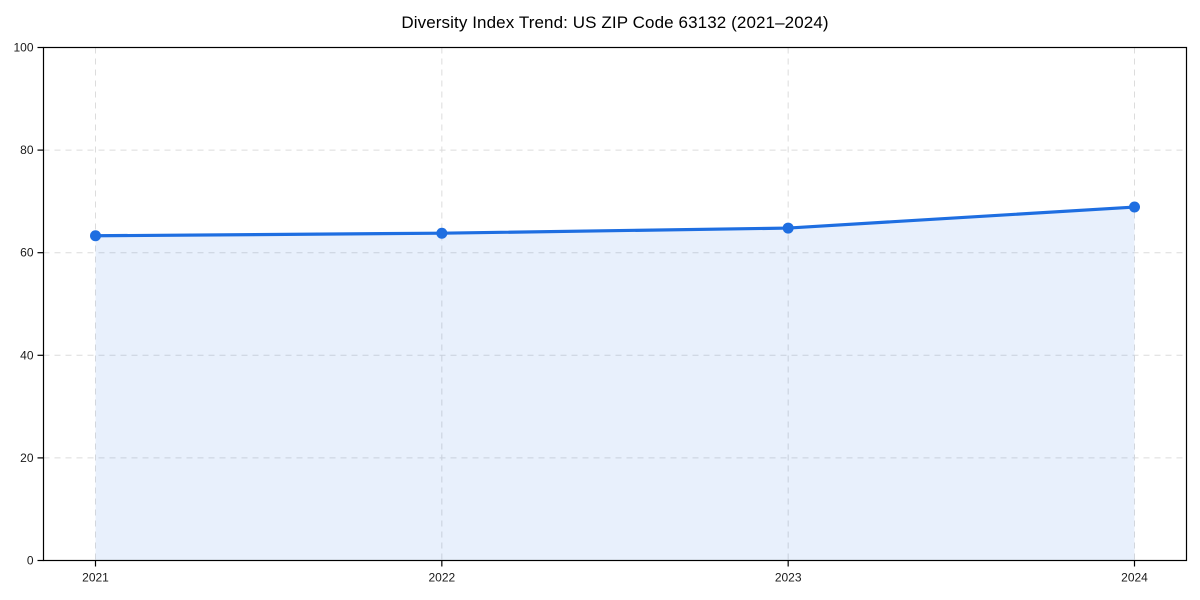 The height and width of the screenshot is (600, 1200). Describe the element at coordinates (788, 578) in the screenshot. I see `x-tick-label: 2023` at that location.